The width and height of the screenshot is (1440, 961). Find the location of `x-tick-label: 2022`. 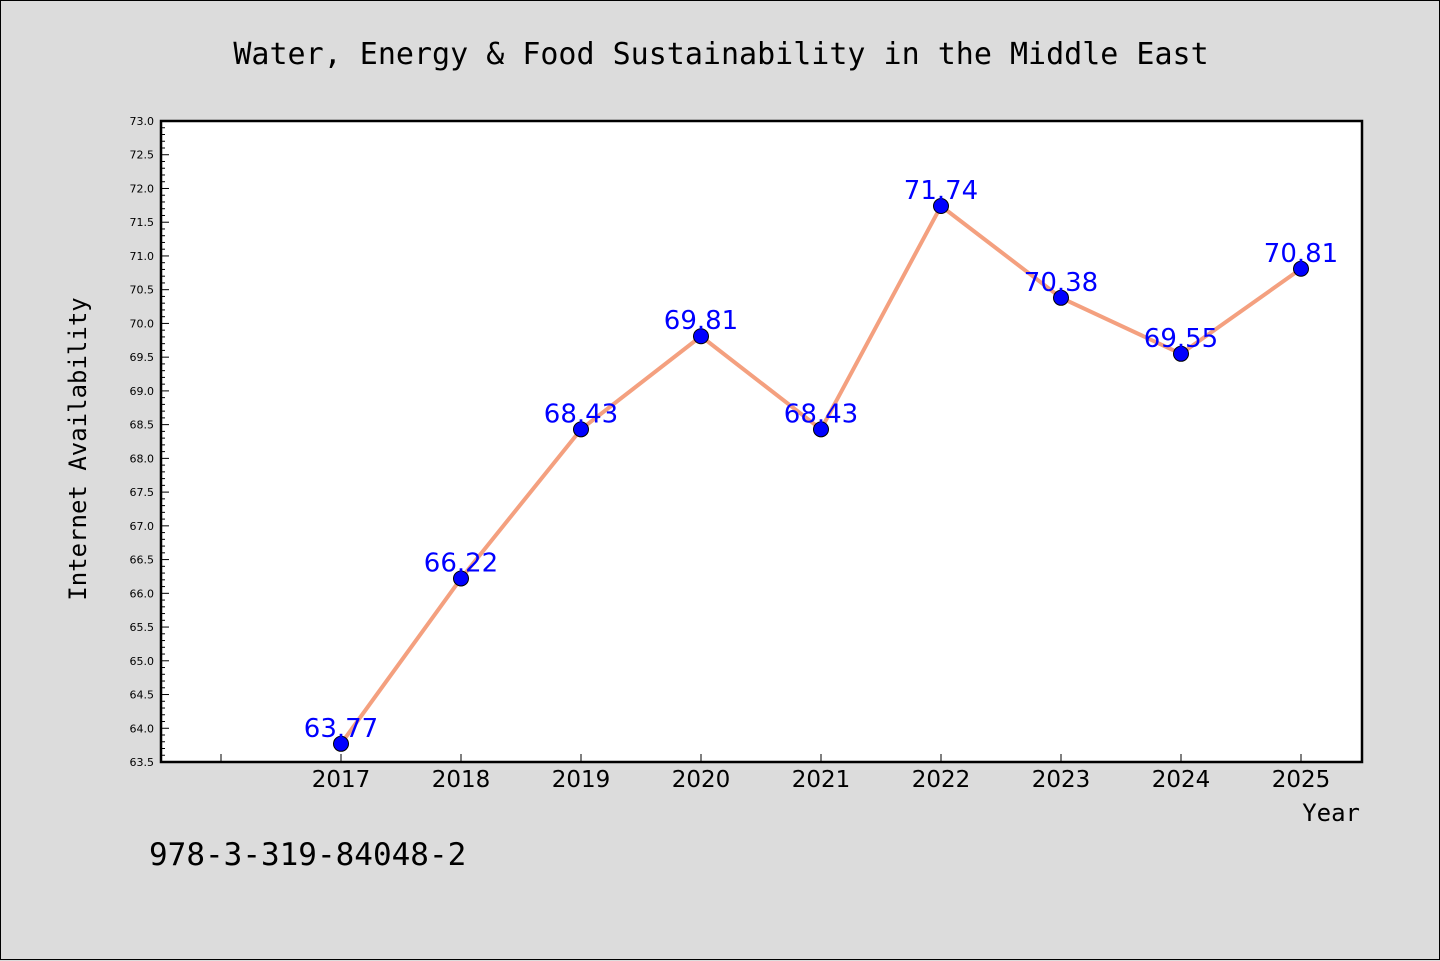

x-tick-label: 2022 is located at coordinates (941, 780).